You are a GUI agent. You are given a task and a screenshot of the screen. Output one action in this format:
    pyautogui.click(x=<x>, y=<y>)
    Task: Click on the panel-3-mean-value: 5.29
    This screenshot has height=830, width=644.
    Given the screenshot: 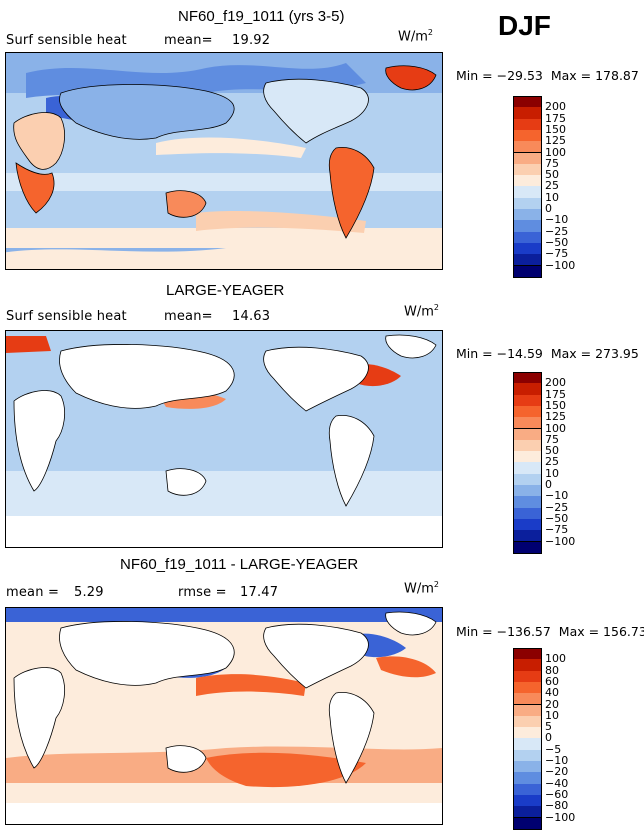 What is the action you would take?
    pyautogui.click(x=89, y=592)
    